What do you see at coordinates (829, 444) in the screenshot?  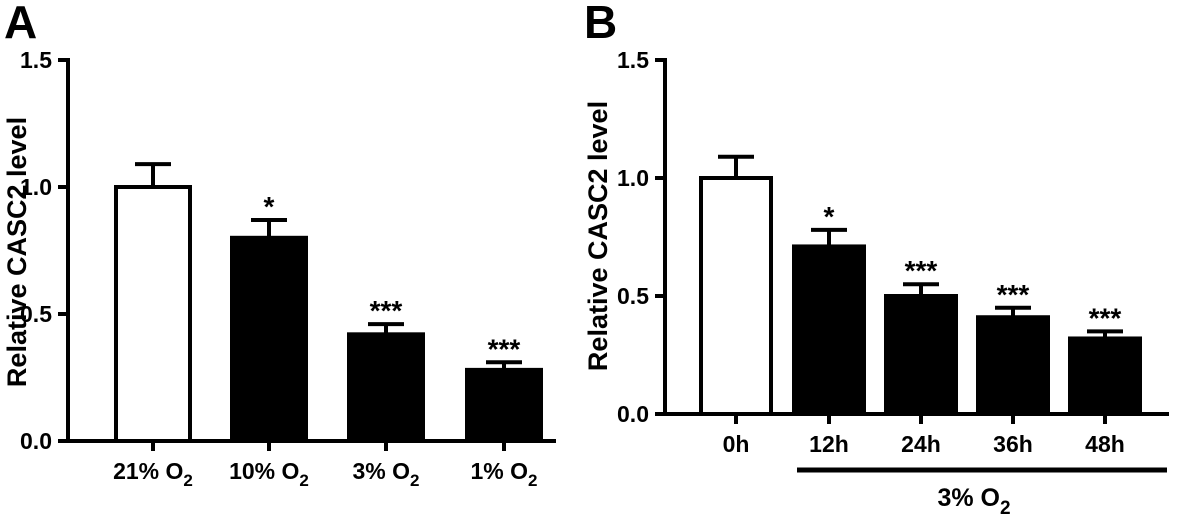 I see `category-label: 12h` at bounding box center [829, 444].